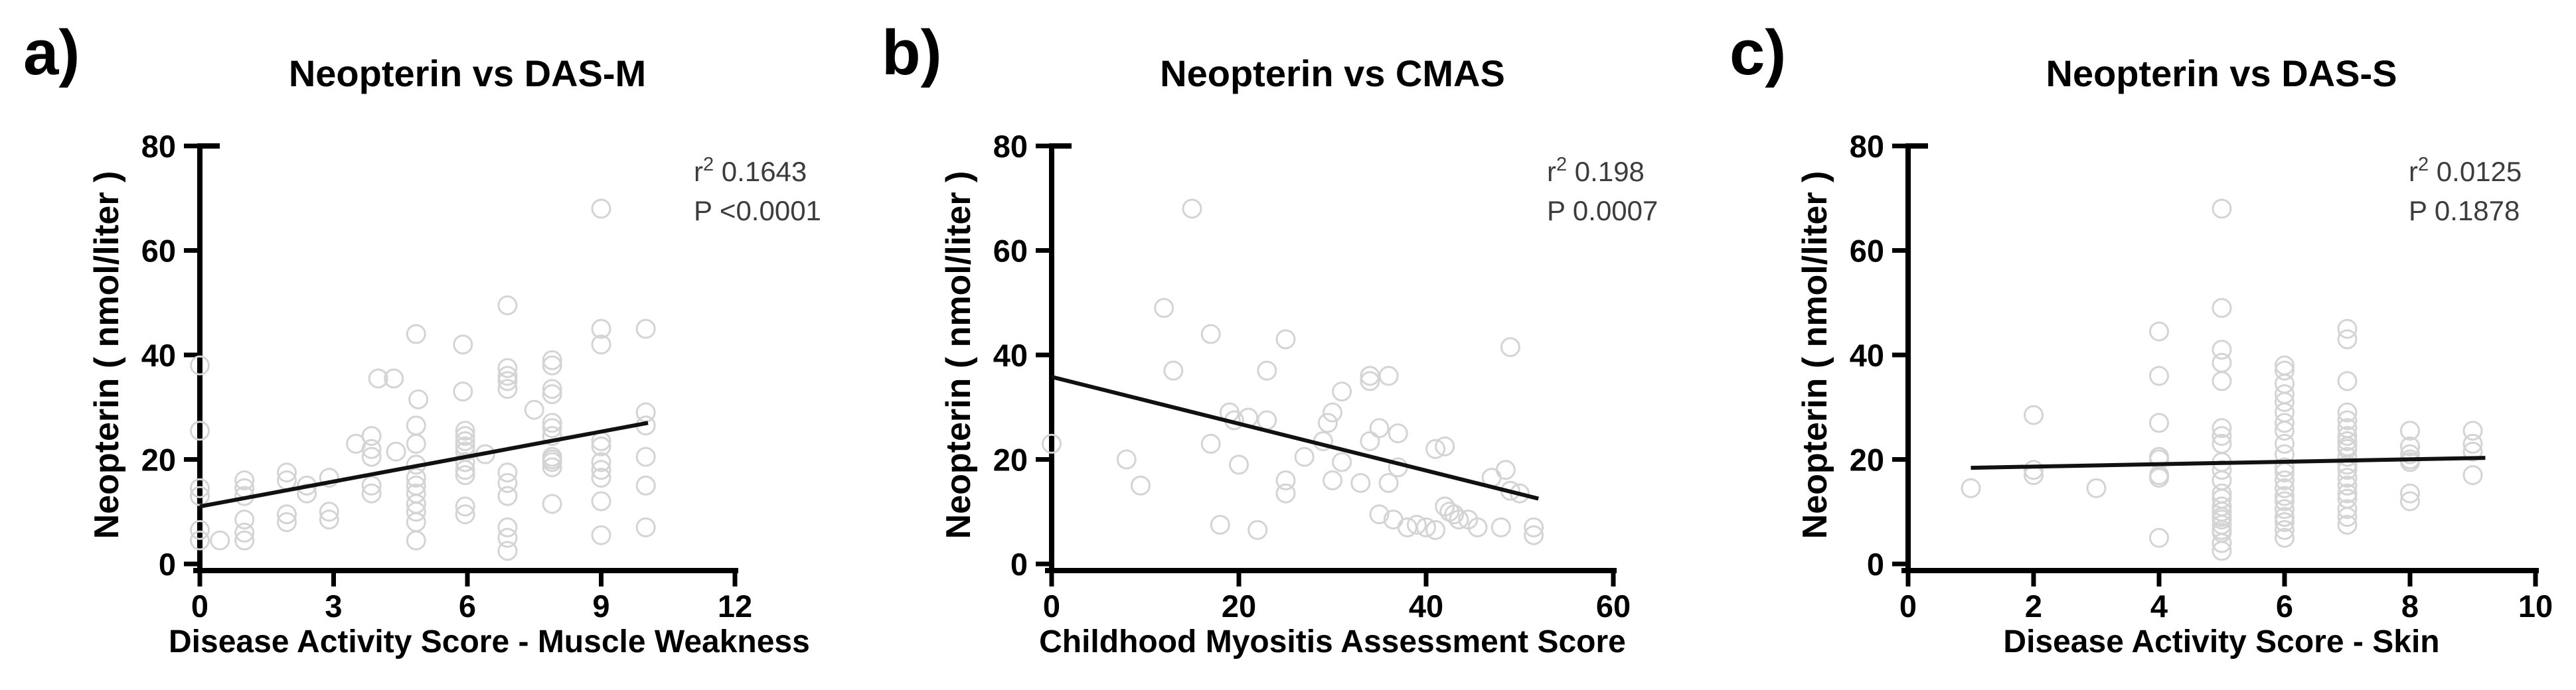 The image size is (2576, 690). I want to click on x-tick-label: 60, so click(1613, 606).